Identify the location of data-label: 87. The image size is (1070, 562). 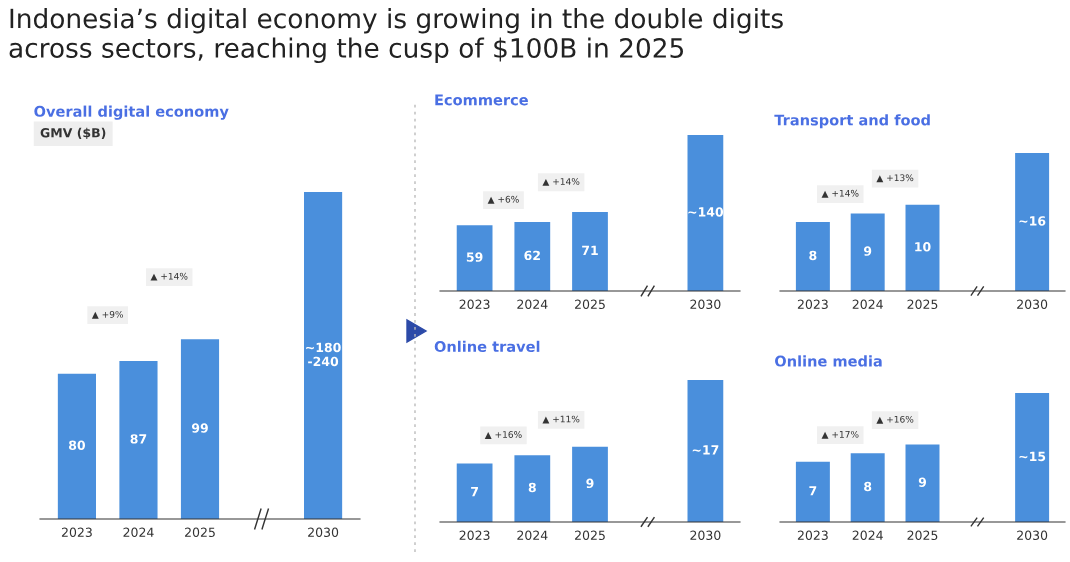
(138, 439).